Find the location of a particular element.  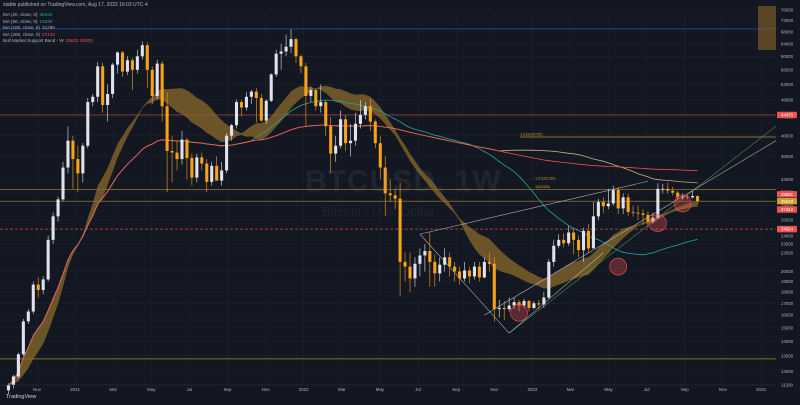

legend-value: 28633 is located at coordinates (46, 14).